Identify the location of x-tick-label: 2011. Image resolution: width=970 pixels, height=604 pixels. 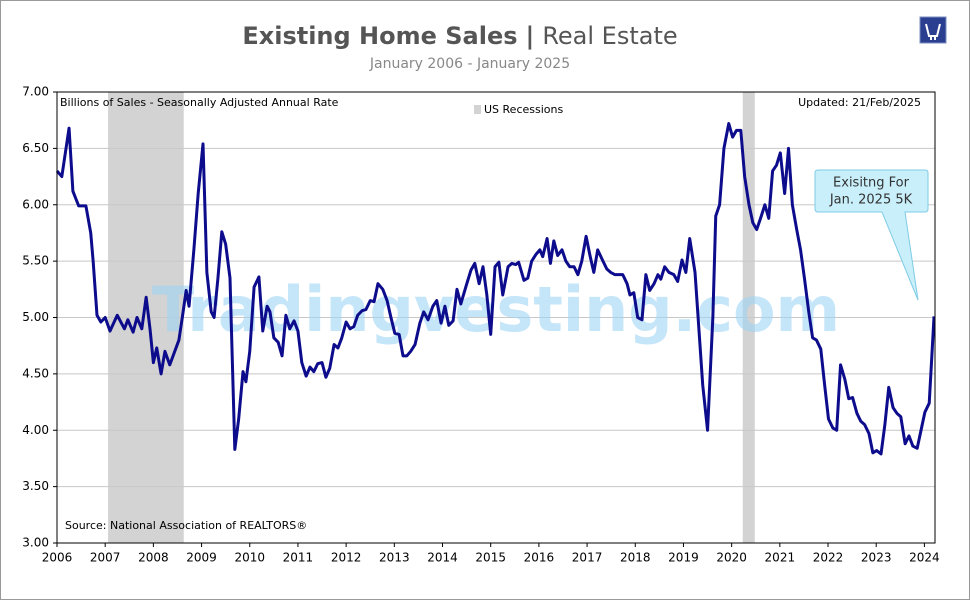
(298, 558).